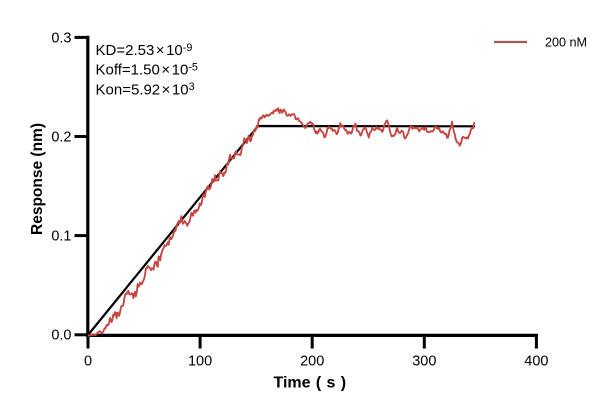 This screenshot has width=608, height=413. I want to click on svg-text: 0.1, so click(61, 237).